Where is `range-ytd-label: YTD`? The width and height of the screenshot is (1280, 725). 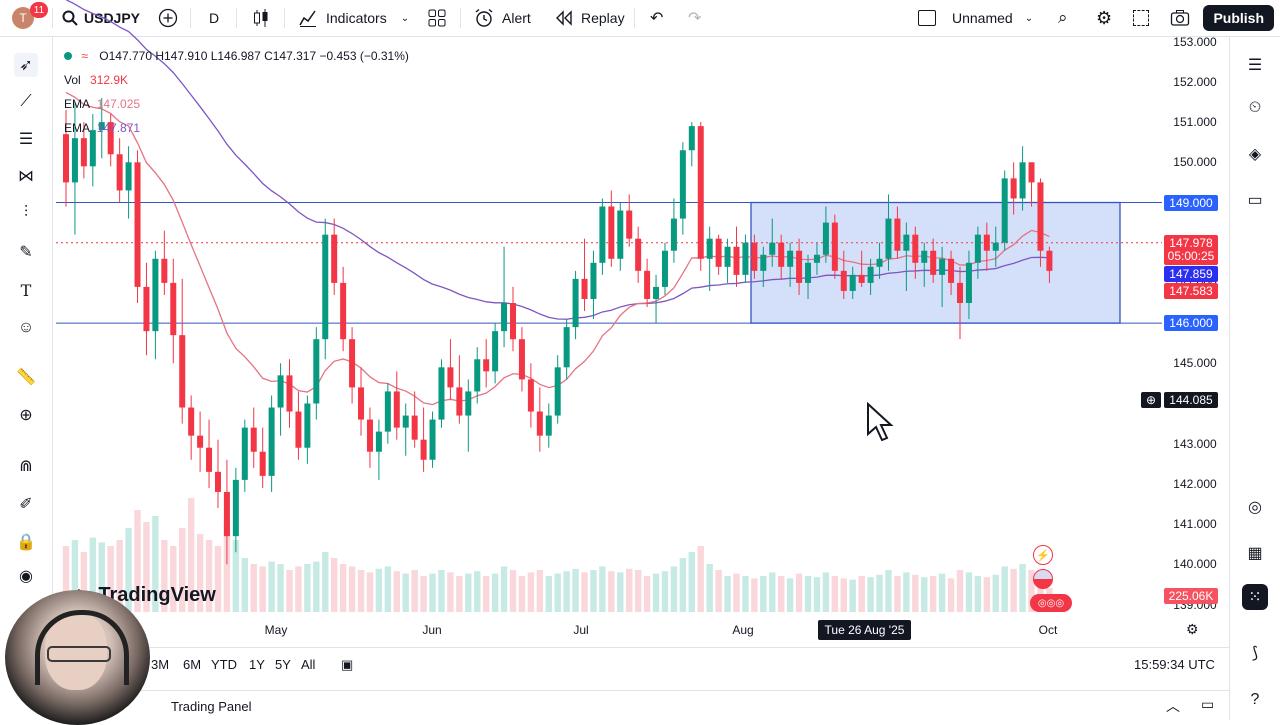 range-ytd-label: YTD is located at coordinates (224, 664).